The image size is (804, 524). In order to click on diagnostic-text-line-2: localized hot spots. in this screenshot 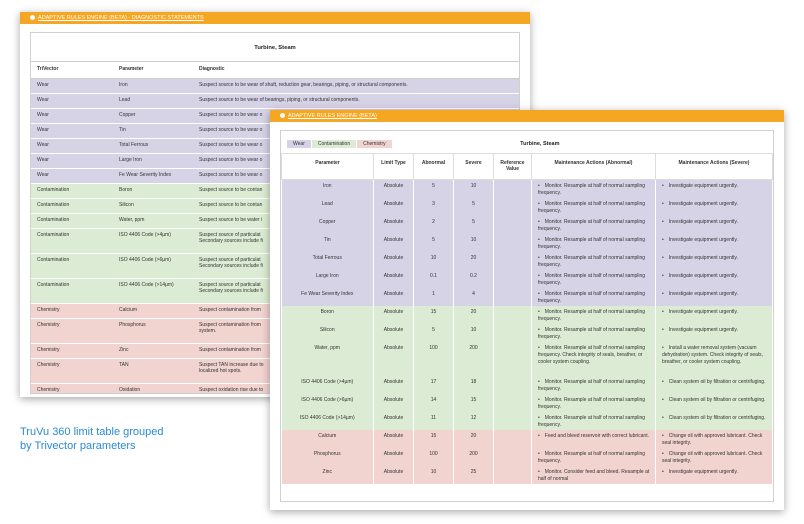, I will do `click(220, 371)`.